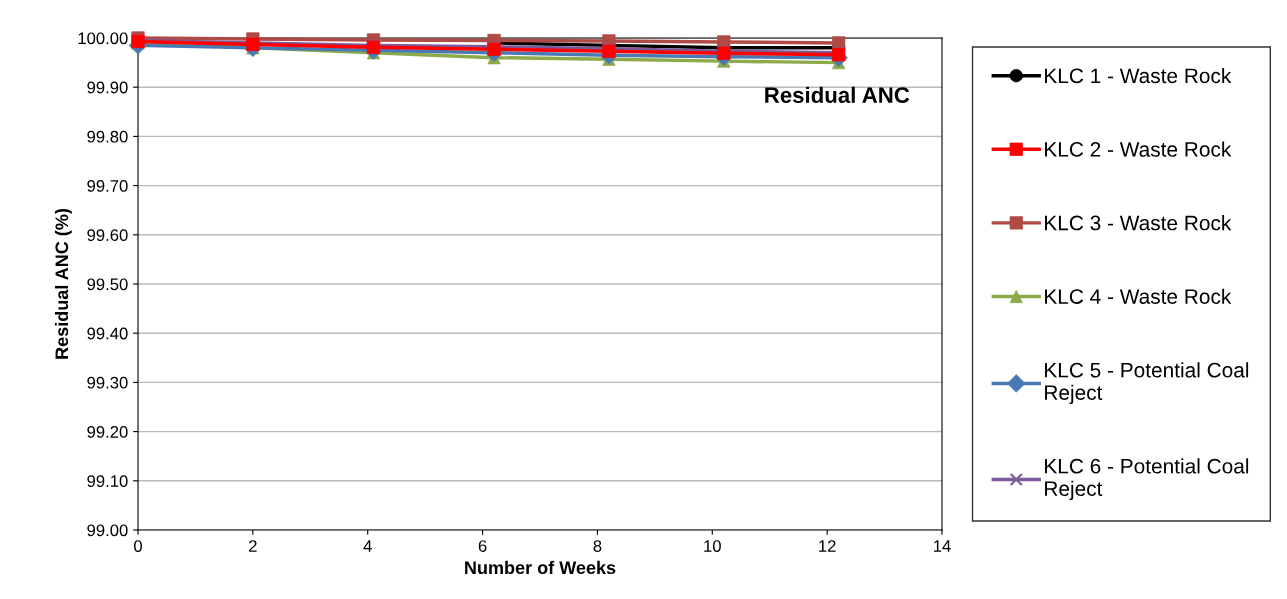 The image size is (1287, 599). I want to click on y-tick-label: 99.20, so click(107, 432).